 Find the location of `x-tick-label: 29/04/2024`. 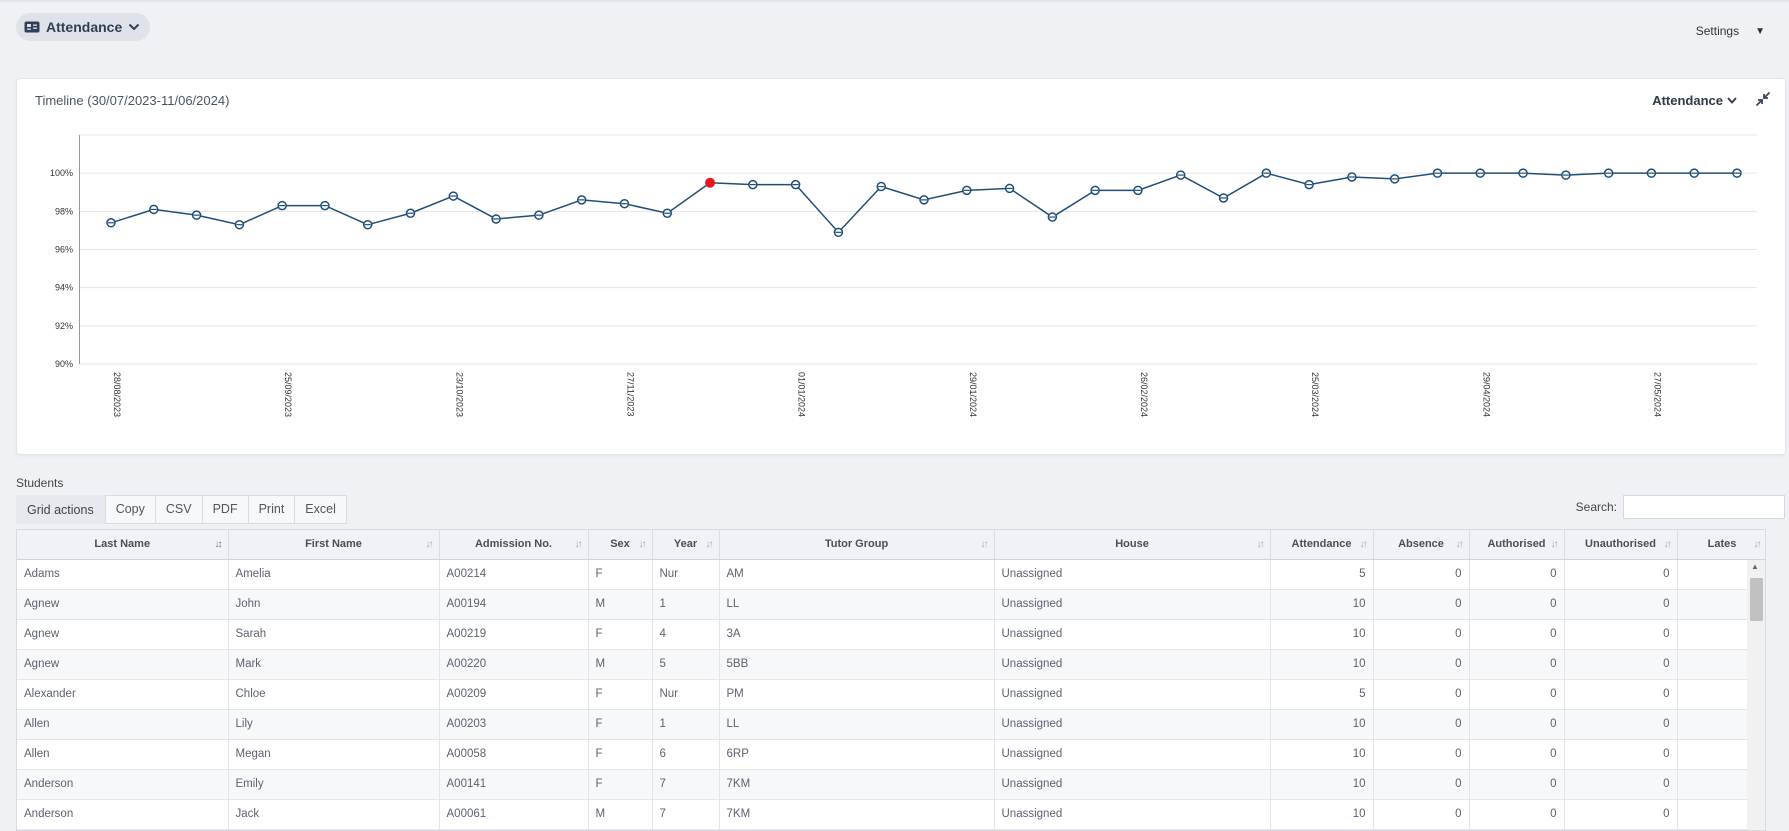

x-tick-label: 29/04/2024 is located at coordinates (1486, 394).